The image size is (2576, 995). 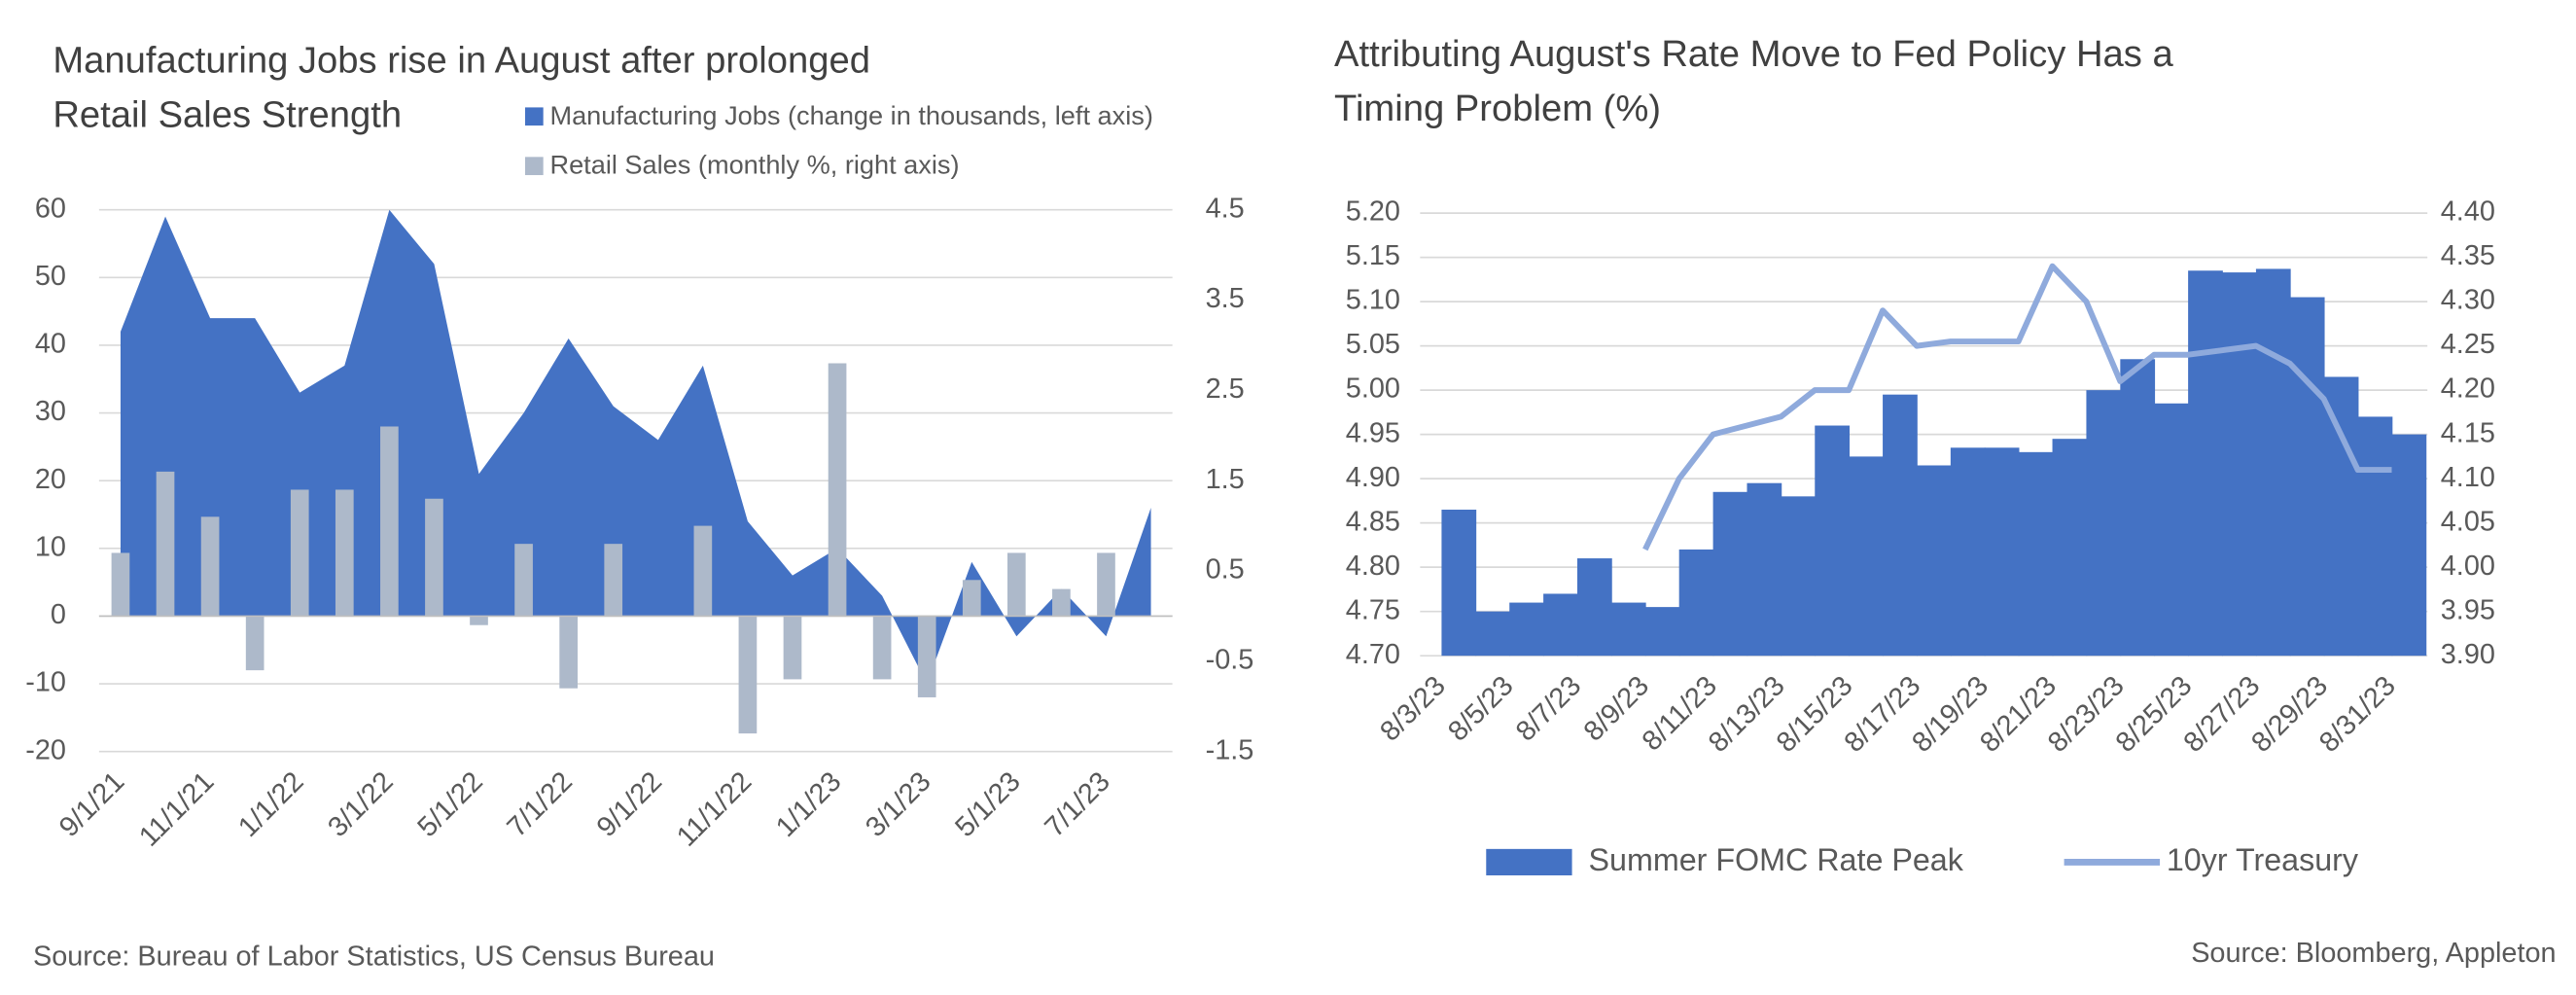 What do you see at coordinates (450, 805) in the screenshot?
I see `x-tick-label: 5/1/22` at bounding box center [450, 805].